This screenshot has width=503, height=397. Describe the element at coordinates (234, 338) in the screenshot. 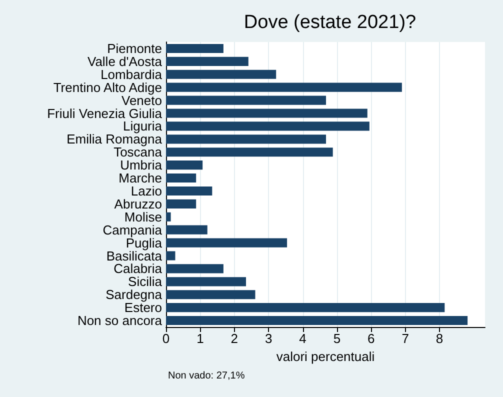

I see `x-tick-label: 2` at that location.